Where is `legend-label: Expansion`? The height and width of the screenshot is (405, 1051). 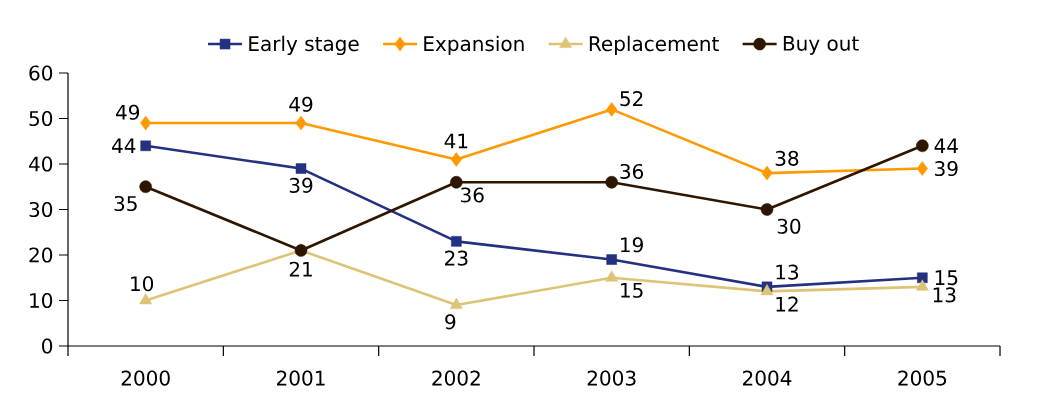
legend-label: Expansion is located at coordinates (474, 45).